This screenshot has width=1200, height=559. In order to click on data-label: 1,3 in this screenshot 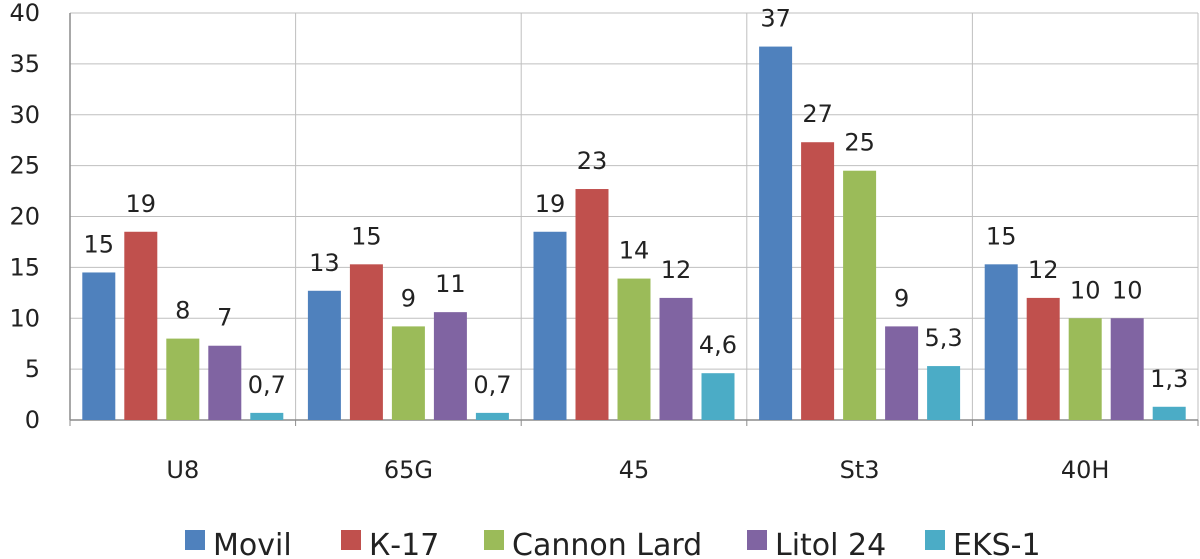, I will do `click(1169, 379)`.